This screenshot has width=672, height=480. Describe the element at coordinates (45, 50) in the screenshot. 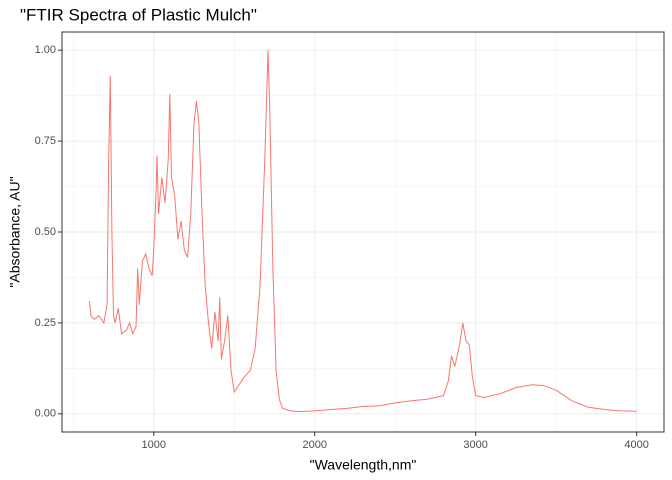

I see `y-tick-label: 1.00` at that location.